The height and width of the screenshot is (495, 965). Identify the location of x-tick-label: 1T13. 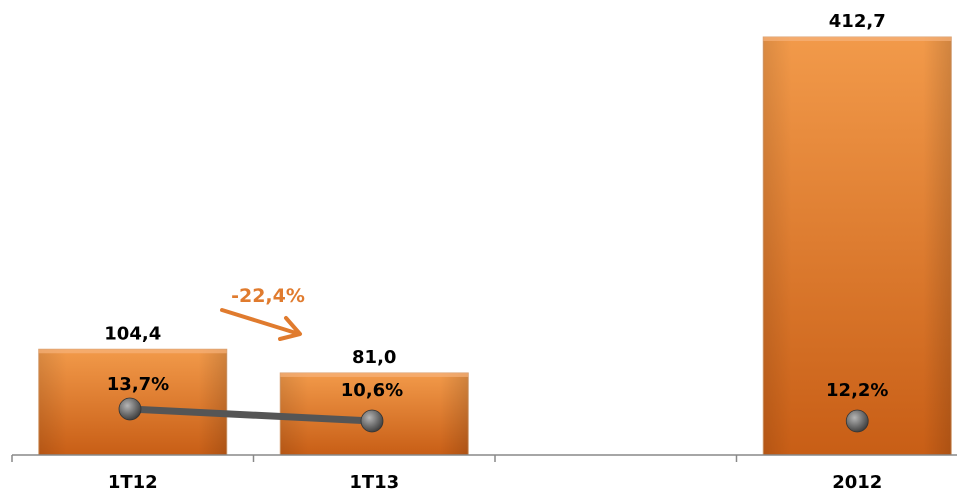
(374, 482).